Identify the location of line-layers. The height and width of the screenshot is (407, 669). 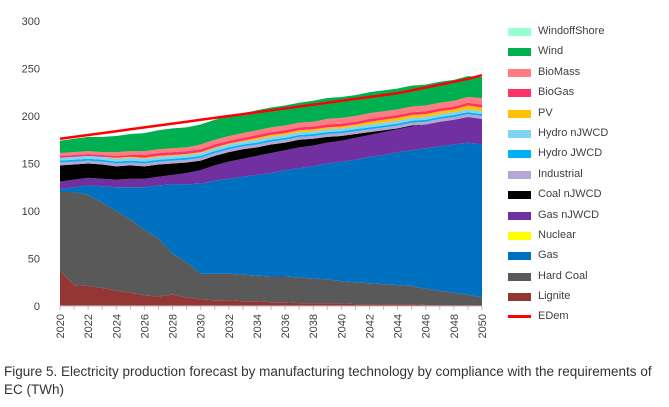
(271, 107).